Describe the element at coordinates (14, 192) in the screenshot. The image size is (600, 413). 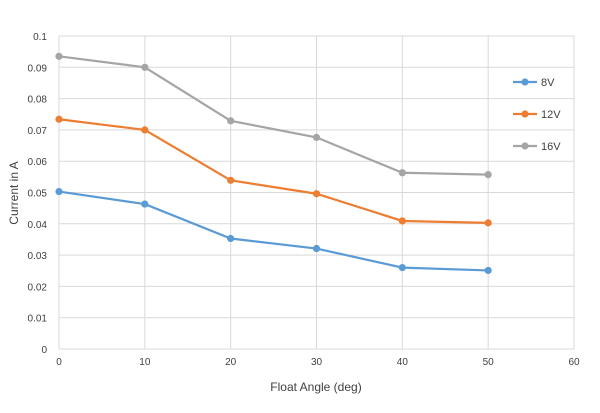
I see `y-axis-label: Current in A` at that location.